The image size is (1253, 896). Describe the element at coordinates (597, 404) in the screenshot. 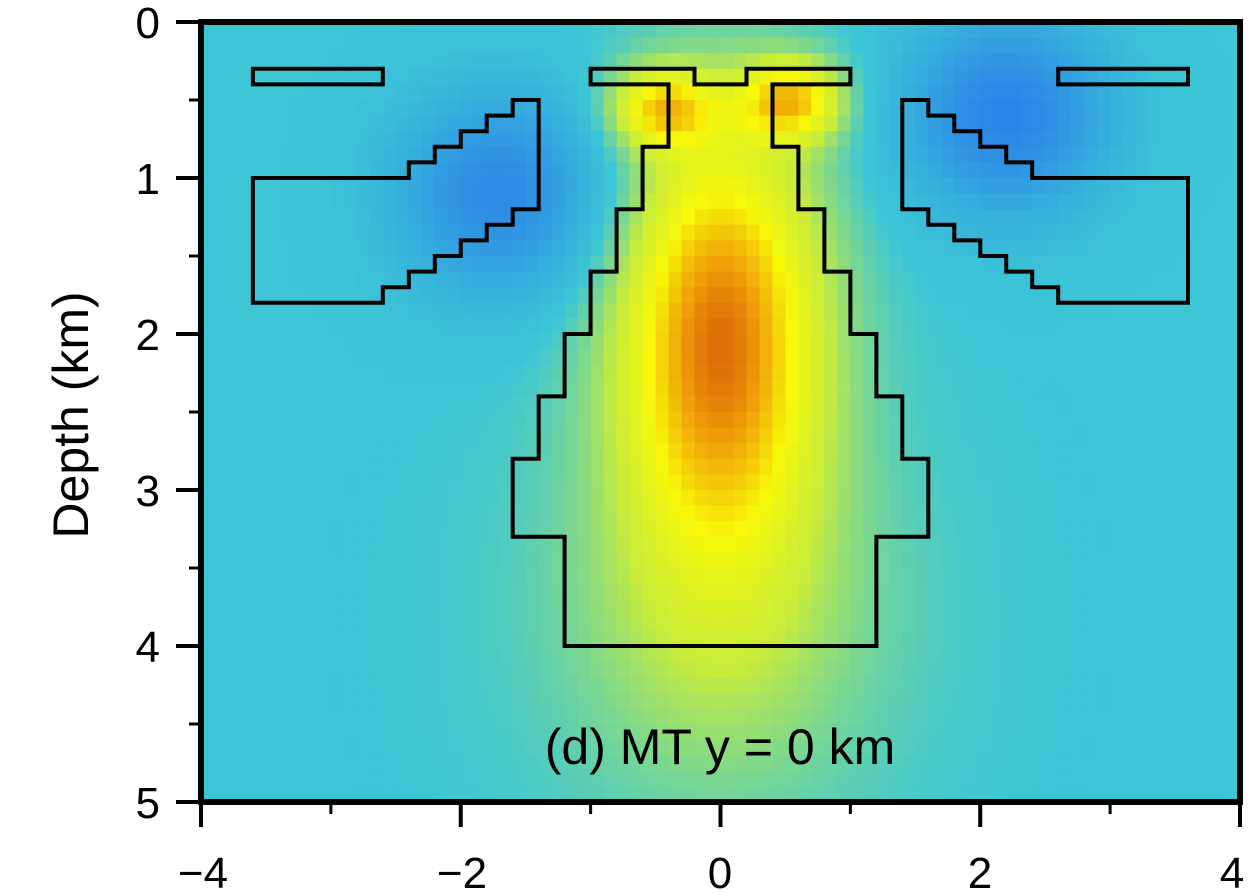

I see `heatmap-cell-1950` at that location.